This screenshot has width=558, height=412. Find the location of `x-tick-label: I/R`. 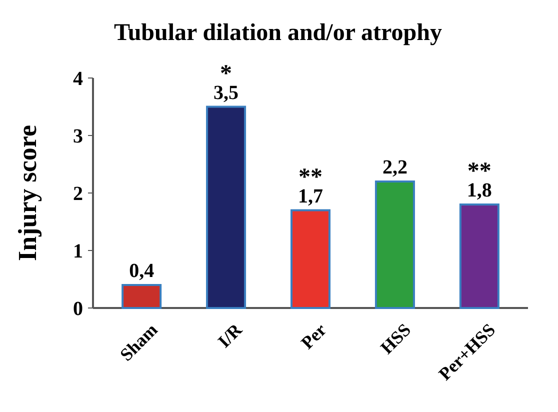

x-tick-label: I/R is located at coordinates (230, 335).